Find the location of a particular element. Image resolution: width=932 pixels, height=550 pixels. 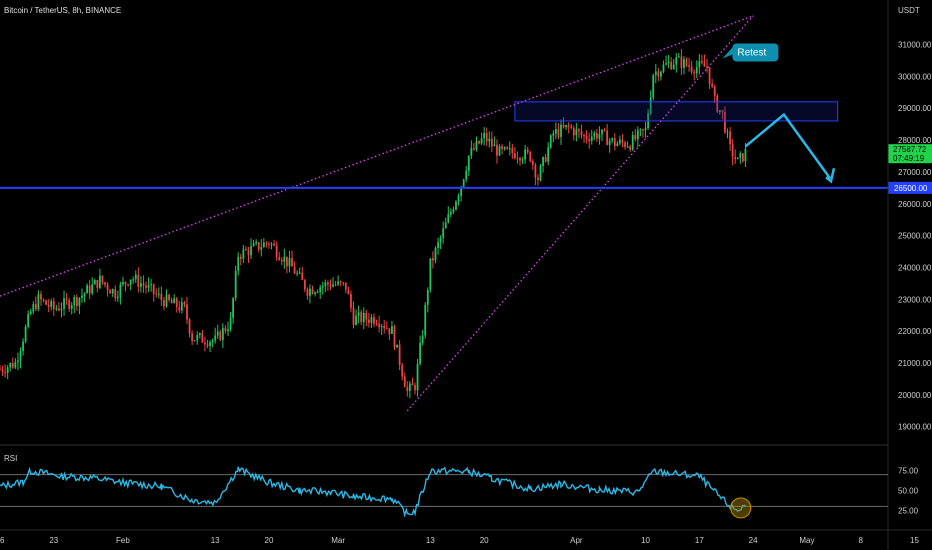

time-tick-label: 13 is located at coordinates (430, 540).